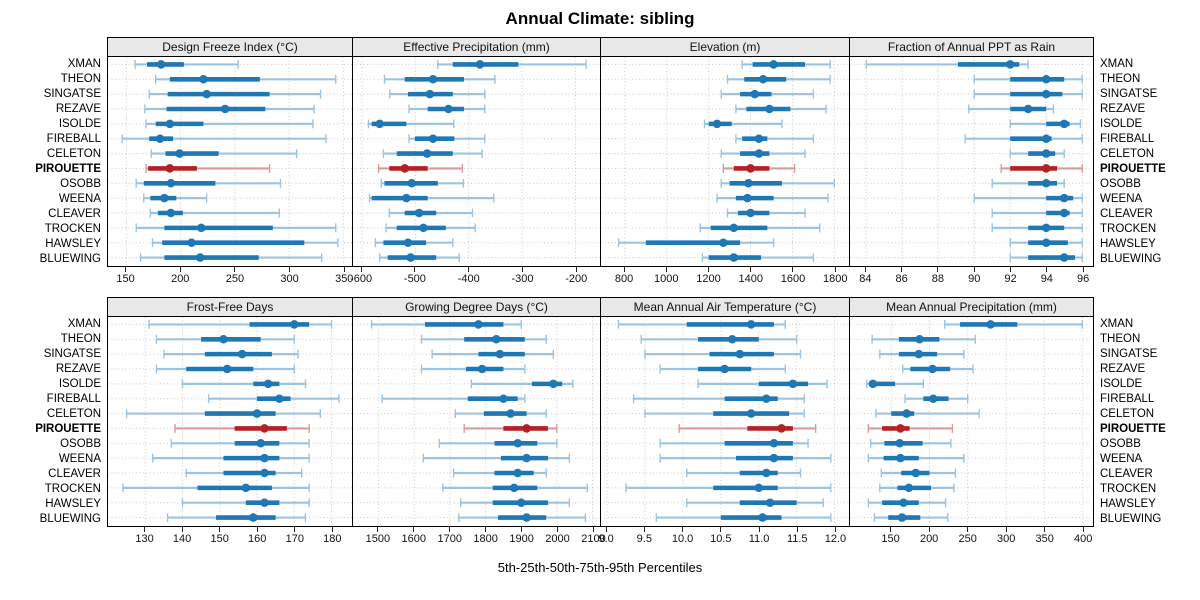 The width and height of the screenshot is (1200, 600). Describe the element at coordinates (835, 279) in the screenshot. I see `axis-tick-label: 1800` at that location.